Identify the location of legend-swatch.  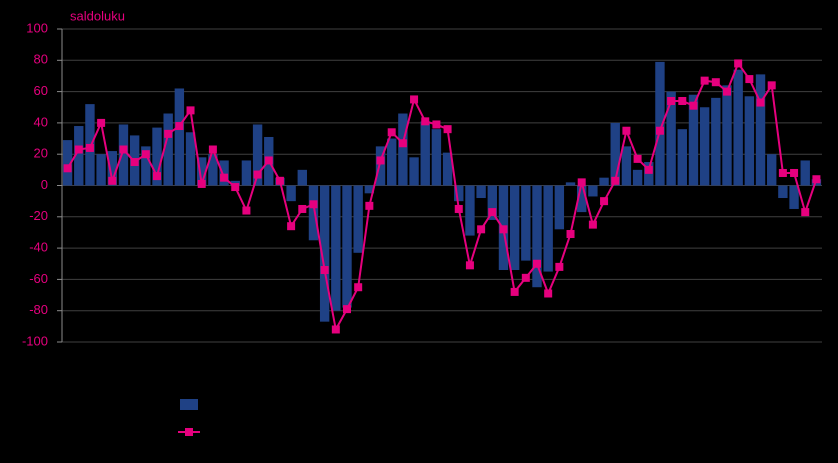
(189, 404).